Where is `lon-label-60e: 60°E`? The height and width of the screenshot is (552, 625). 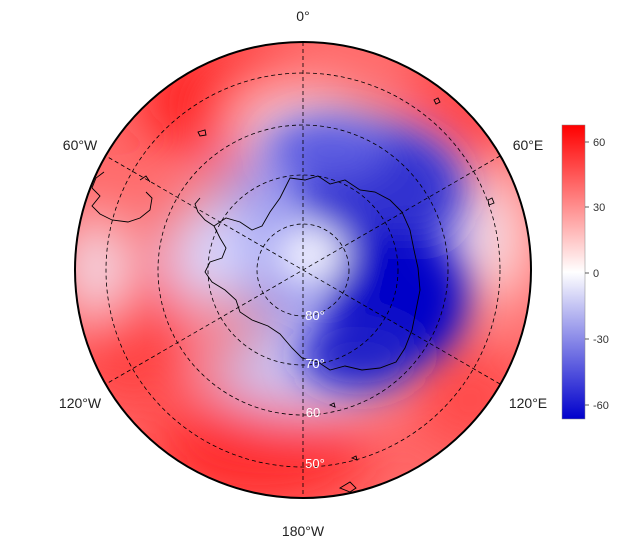
lon-label-60e: 60°E is located at coordinates (528, 145).